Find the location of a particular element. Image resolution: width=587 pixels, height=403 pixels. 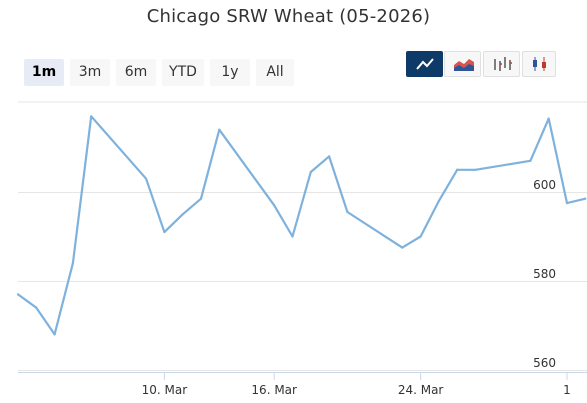

line-chart-button is located at coordinates (424, 64).